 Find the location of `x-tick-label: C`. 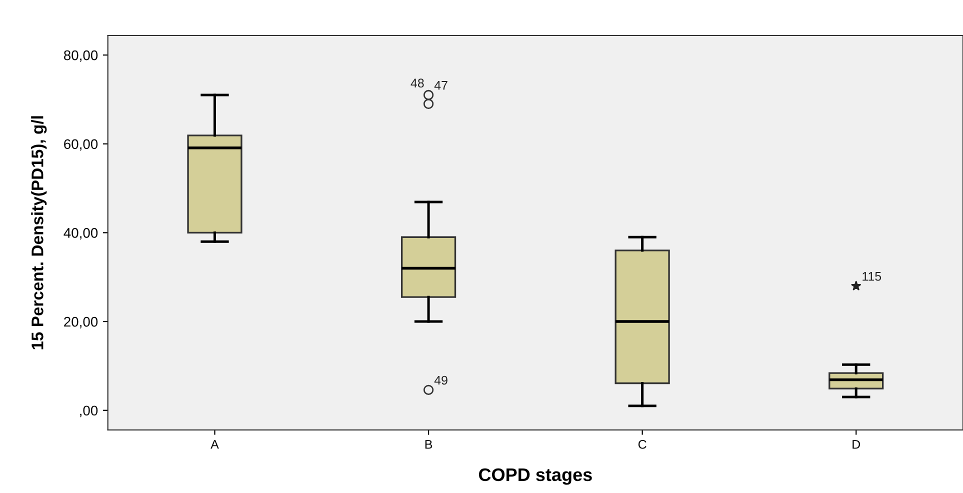

x-tick-label: C is located at coordinates (642, 444).